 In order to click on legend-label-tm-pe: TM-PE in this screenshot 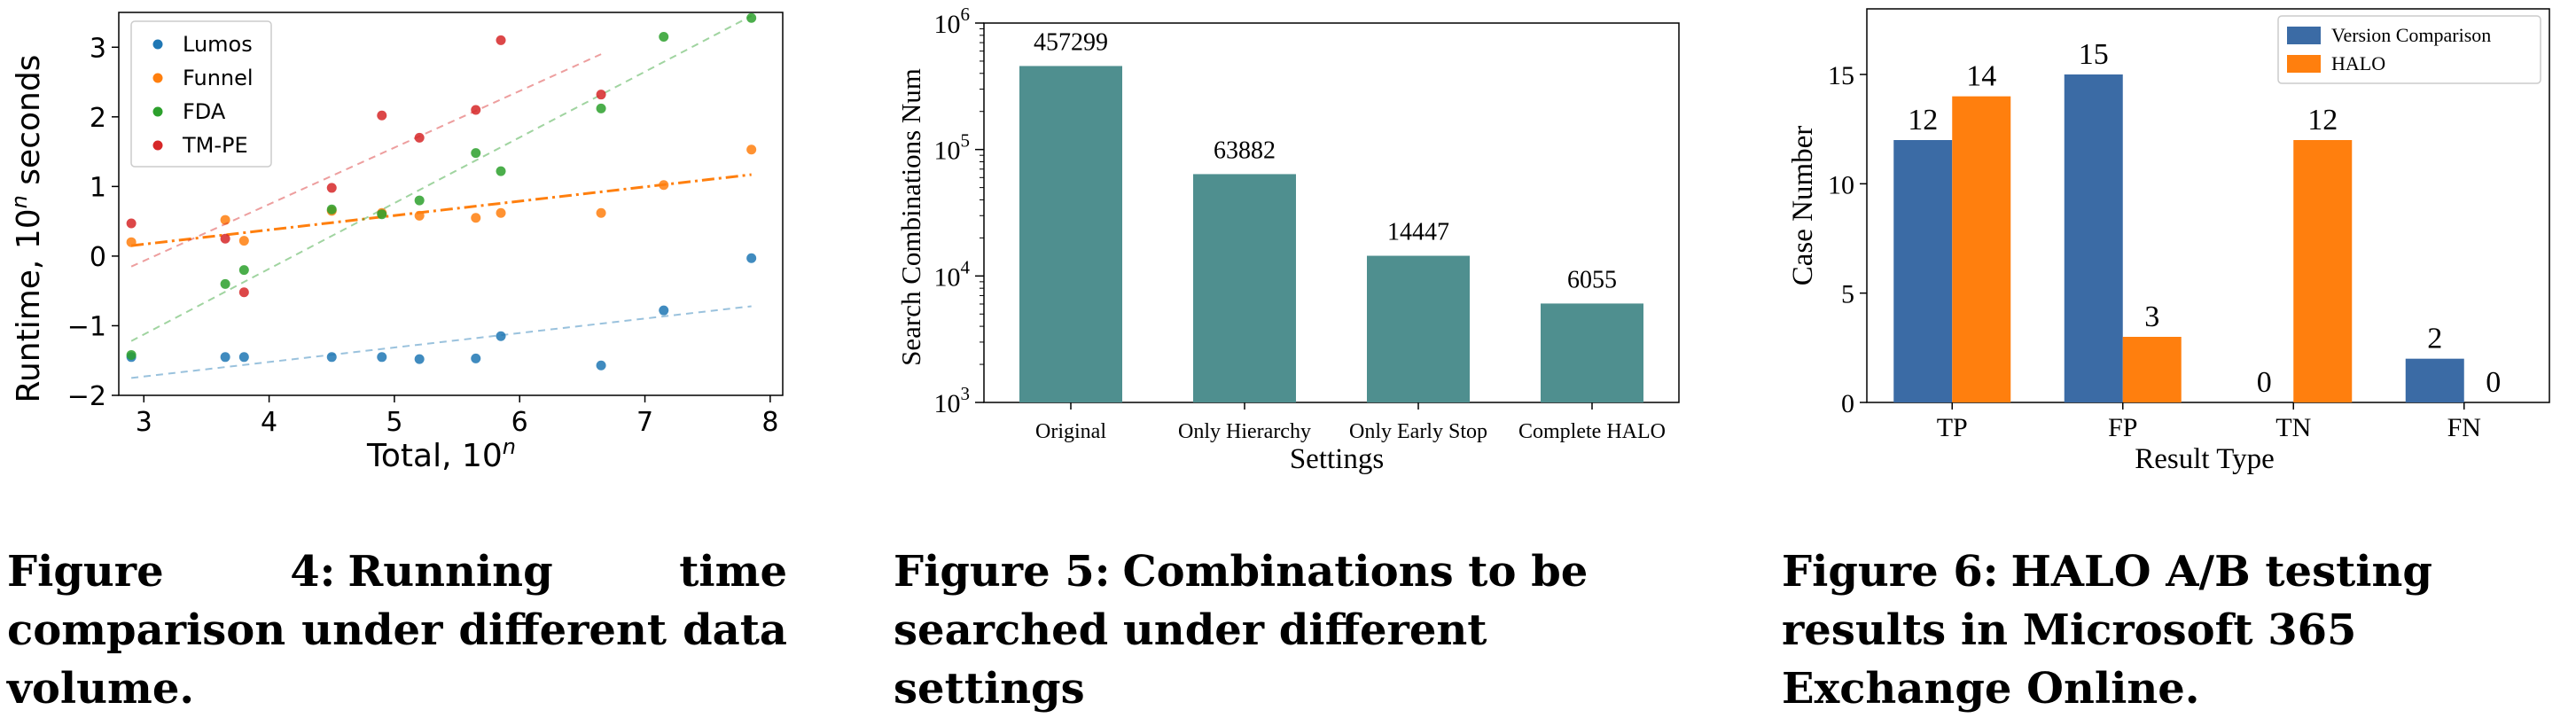, I will do `click(215, 145)`.